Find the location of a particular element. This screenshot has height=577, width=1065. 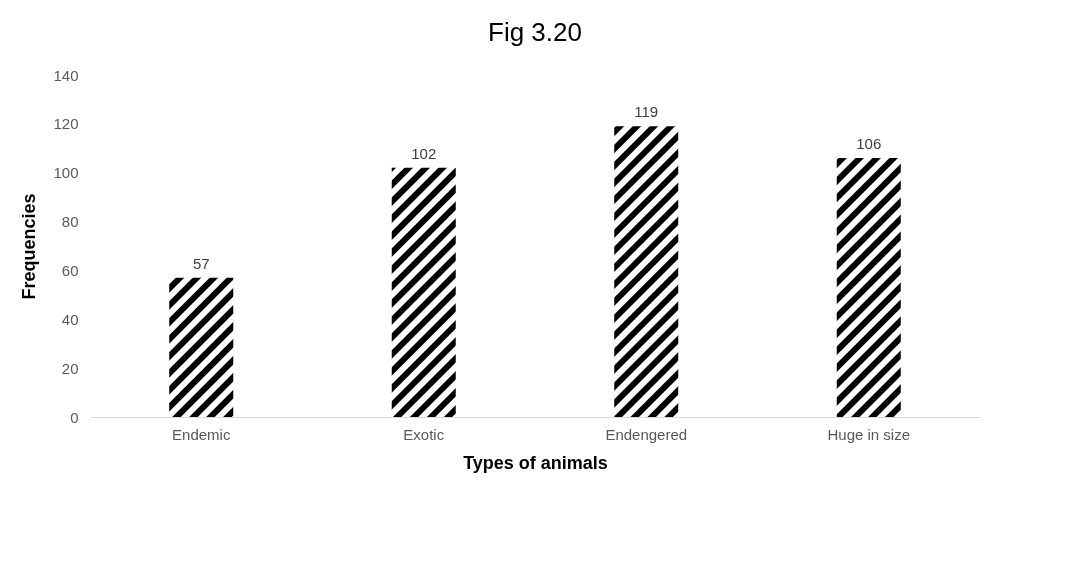

y-axis-title: Frequencies is located at coordinates (29, 246).